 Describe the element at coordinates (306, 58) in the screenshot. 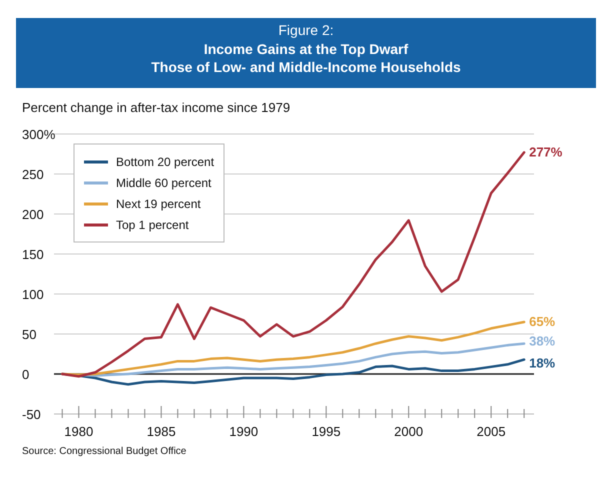

I see `chart-title: Income Gains at the Top Dwarf Those of Low- and Middle-Income Households` at that location.